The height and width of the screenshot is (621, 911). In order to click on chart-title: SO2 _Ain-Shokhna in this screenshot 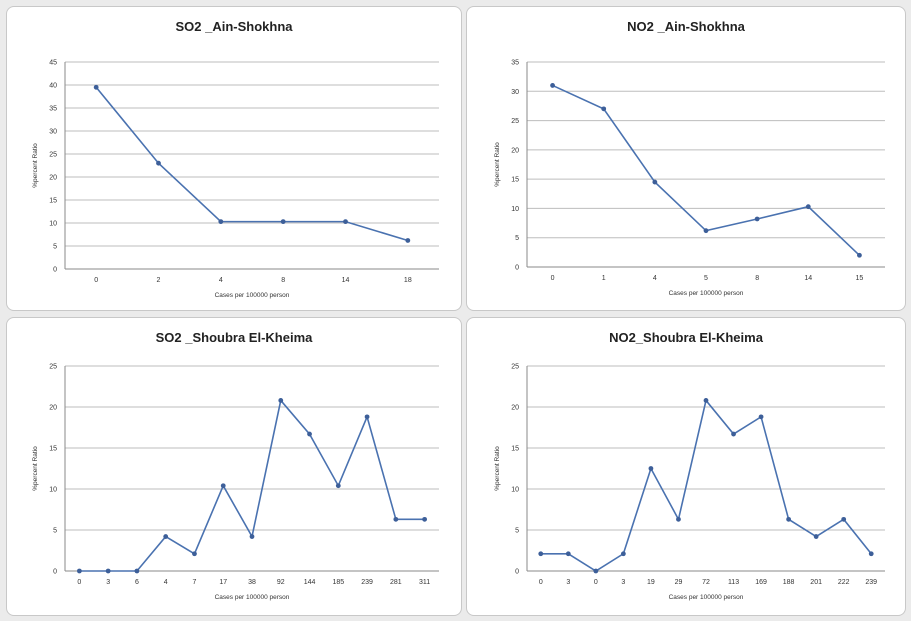, I will do `click(234, 26)`.